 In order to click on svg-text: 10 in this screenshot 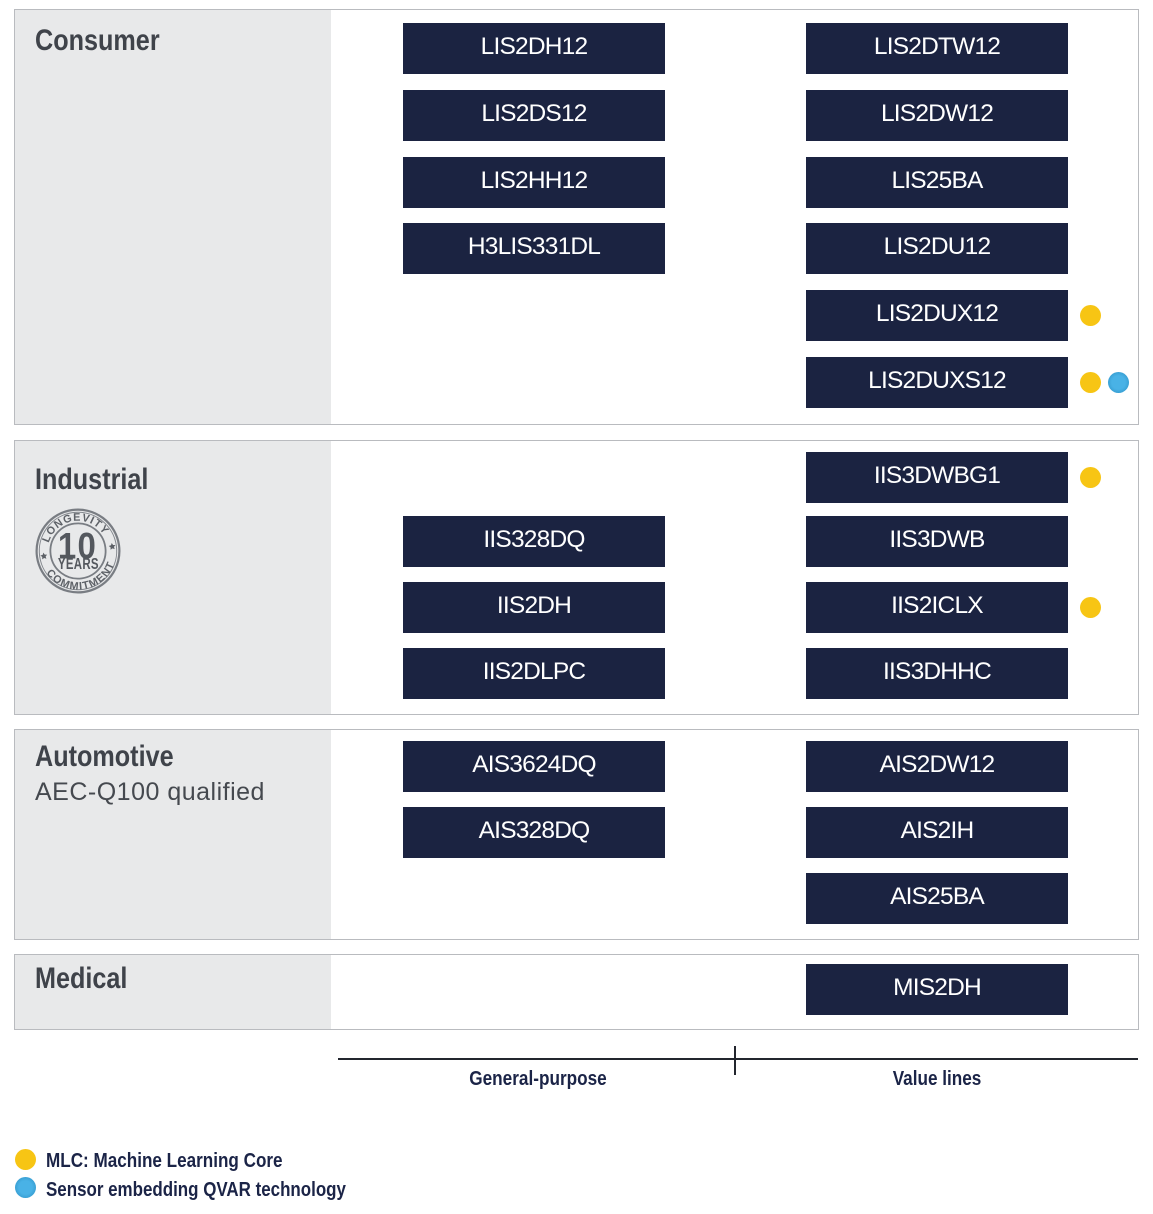, I will do `click(77, 546)`.